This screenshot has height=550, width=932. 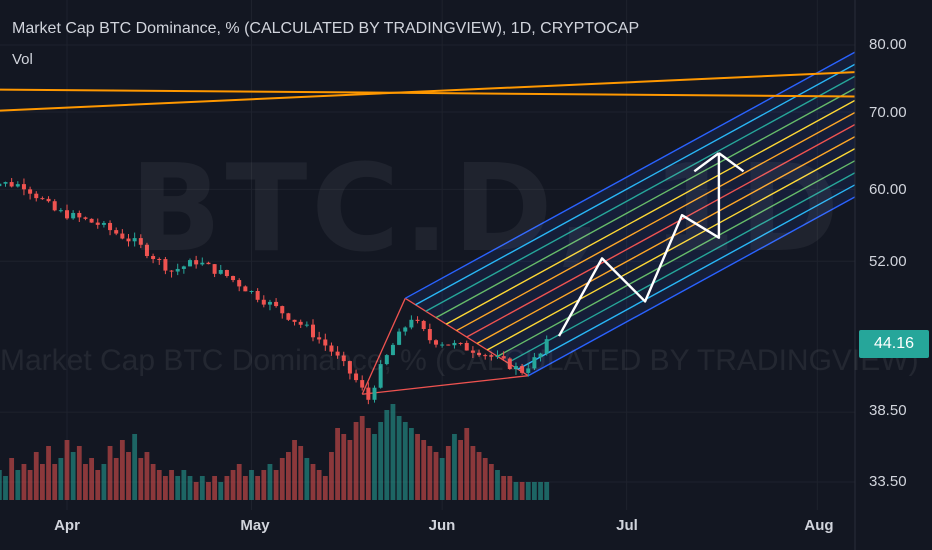 I want to click on volume-bars, so click(x=275, y=452).